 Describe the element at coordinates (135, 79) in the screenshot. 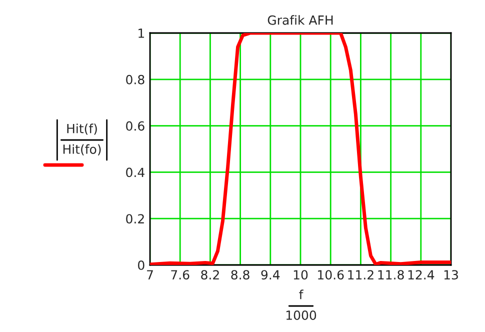

I see `y-tick-label: 0.8` at that location.